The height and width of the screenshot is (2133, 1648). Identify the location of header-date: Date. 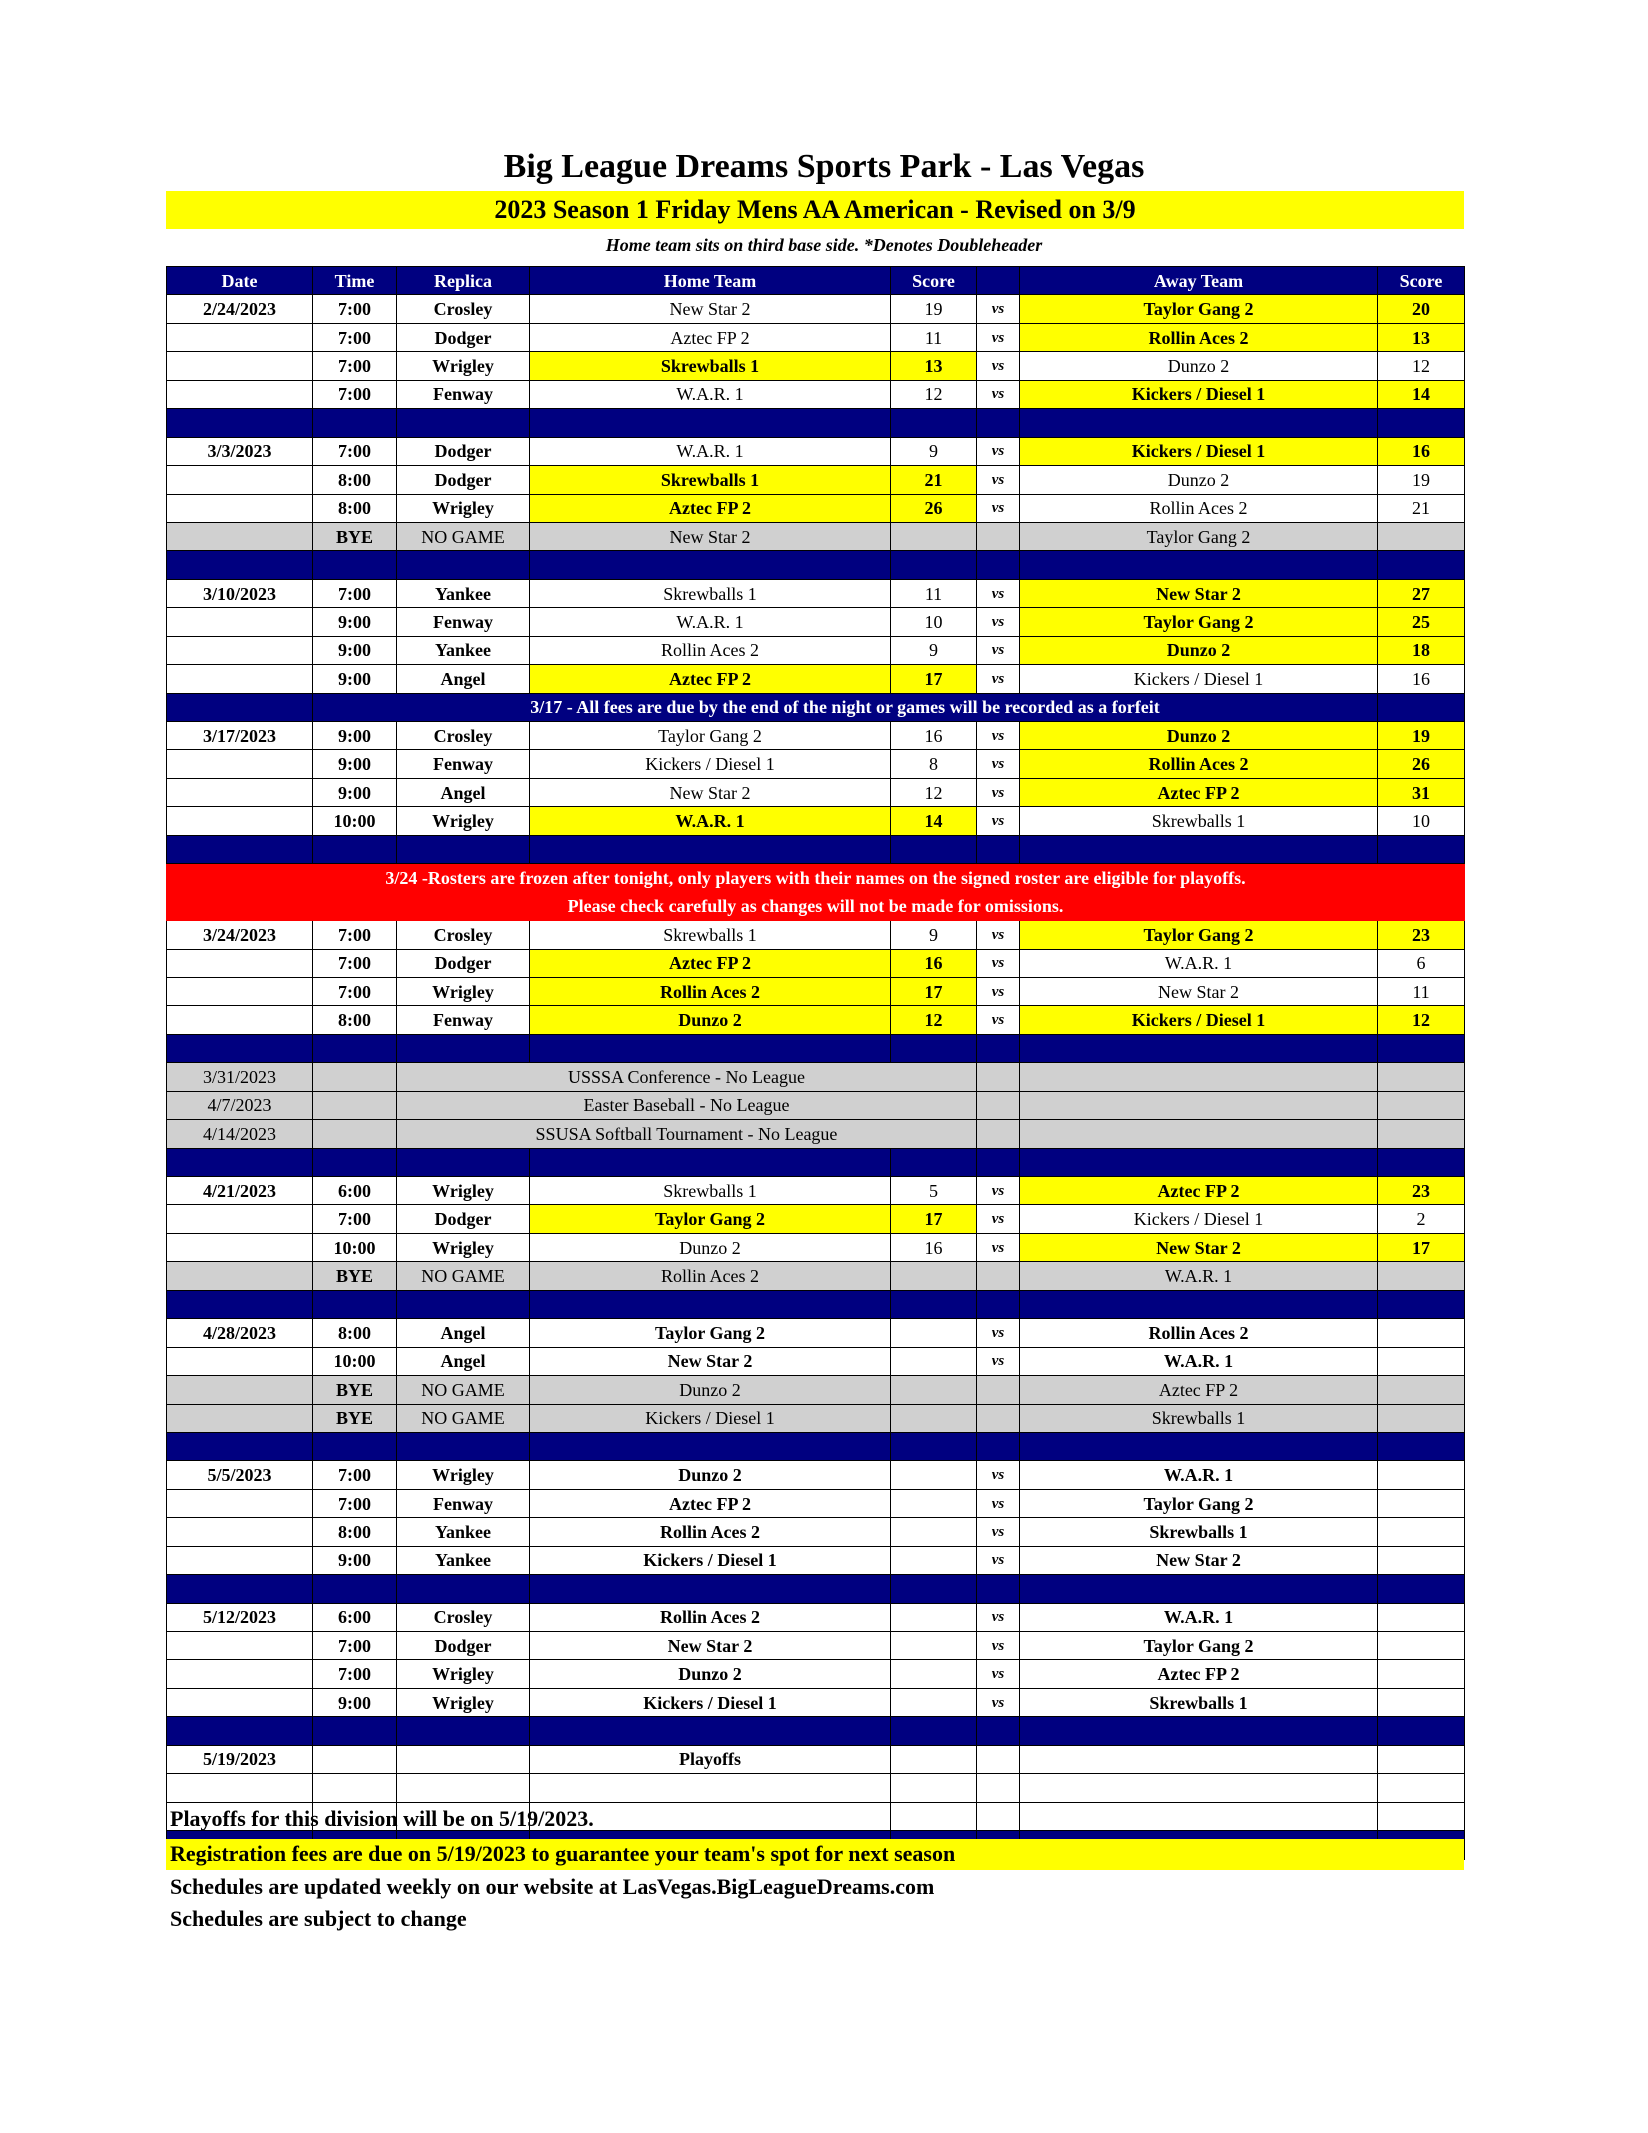
(239, 280).